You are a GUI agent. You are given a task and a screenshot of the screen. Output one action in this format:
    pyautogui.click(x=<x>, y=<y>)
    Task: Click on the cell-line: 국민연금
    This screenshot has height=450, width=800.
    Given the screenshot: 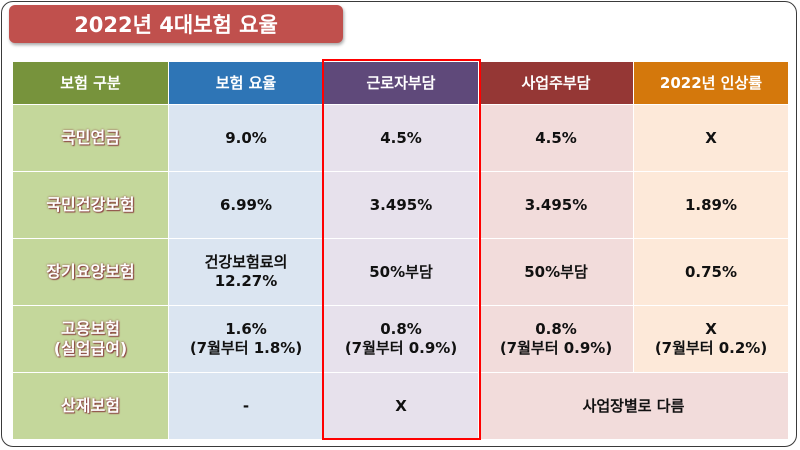 What is the action you would take?
    pyautogui.click(x=90, y=137)
    